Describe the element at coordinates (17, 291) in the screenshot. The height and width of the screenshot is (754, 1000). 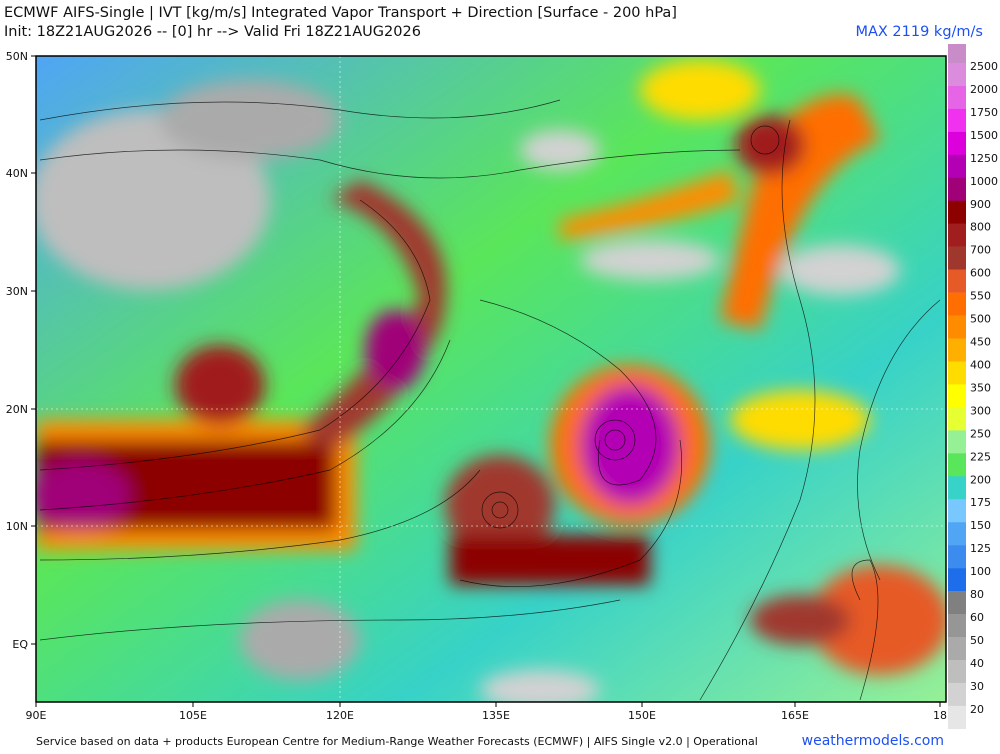
I see `lat-label: 30N` at that location.